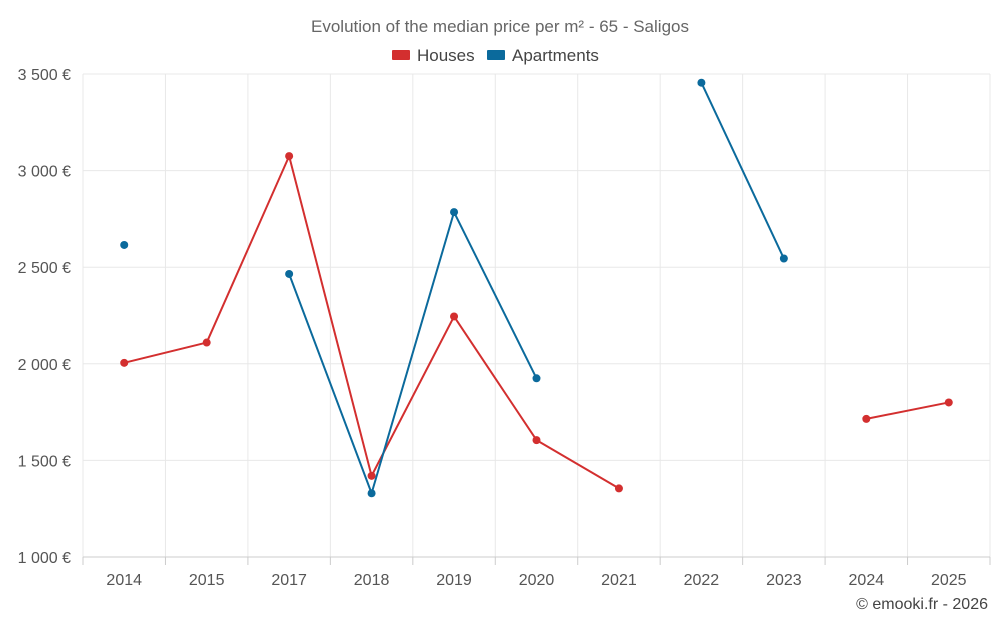 The height and width of the screenshot is (630, 1000). I want to click on x-tick-label: 2022, so click(702, 580).